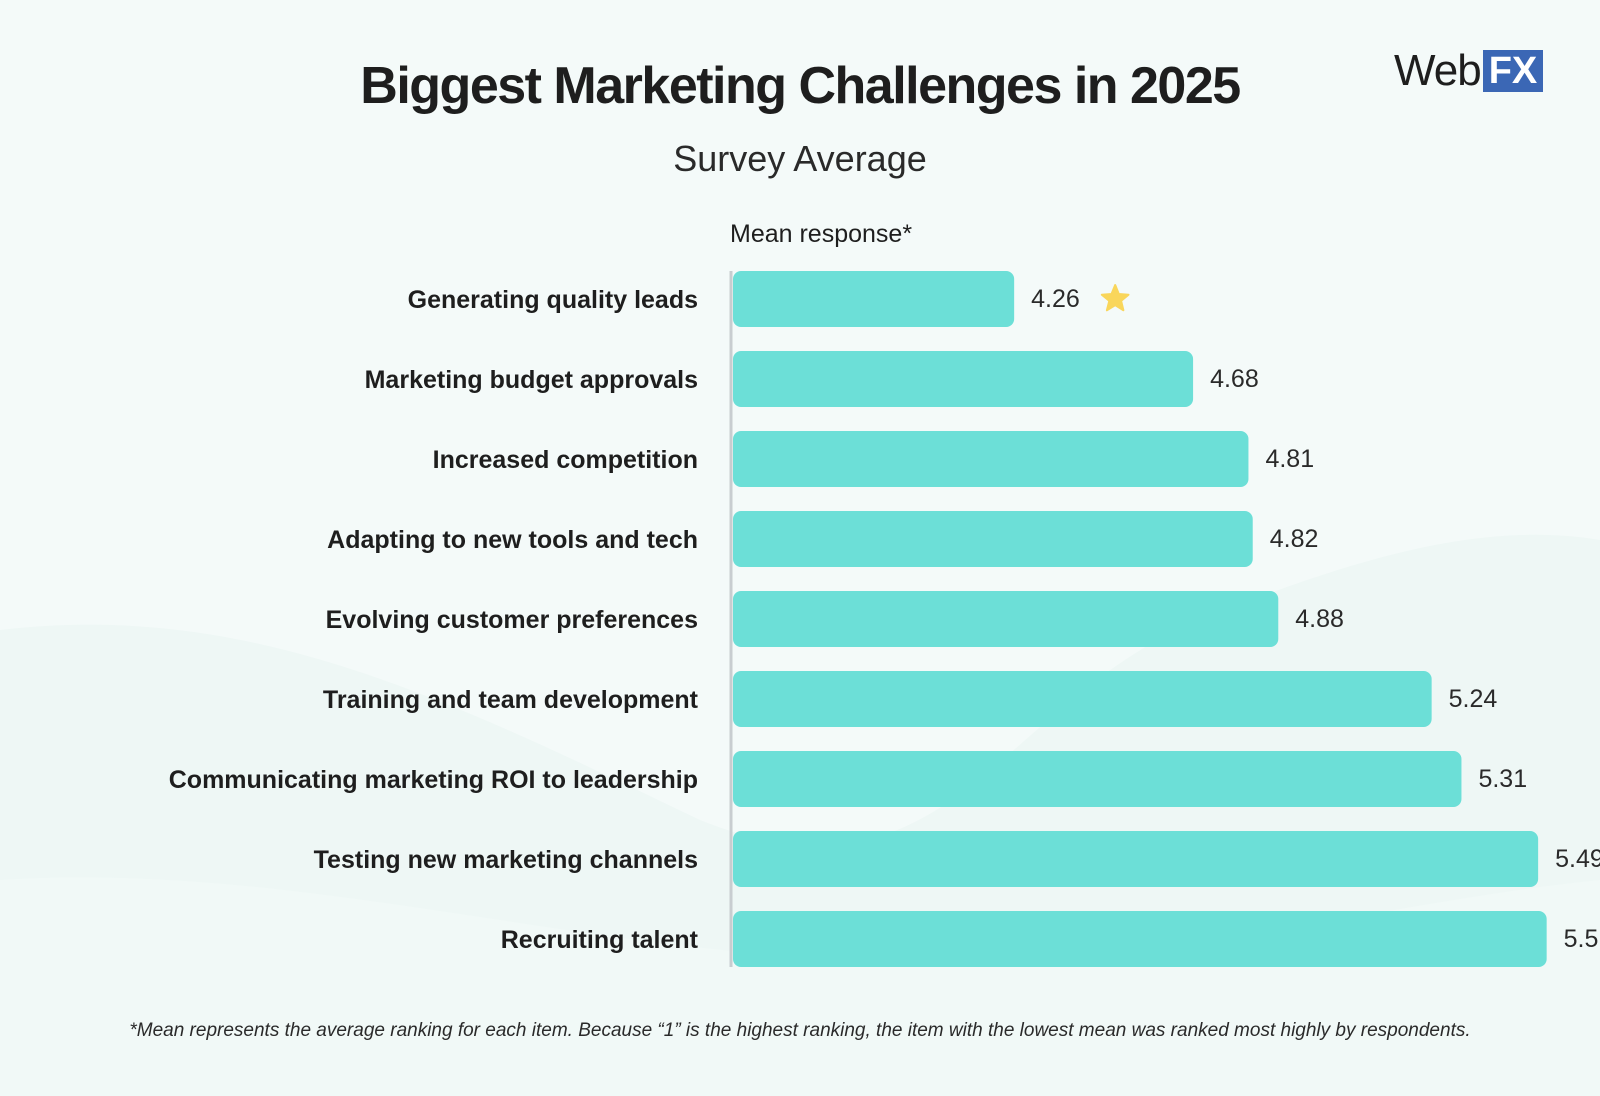 This screenshot has height=1096, width=1600. I want to click on value-label: 4.26, so click(1055, 299).